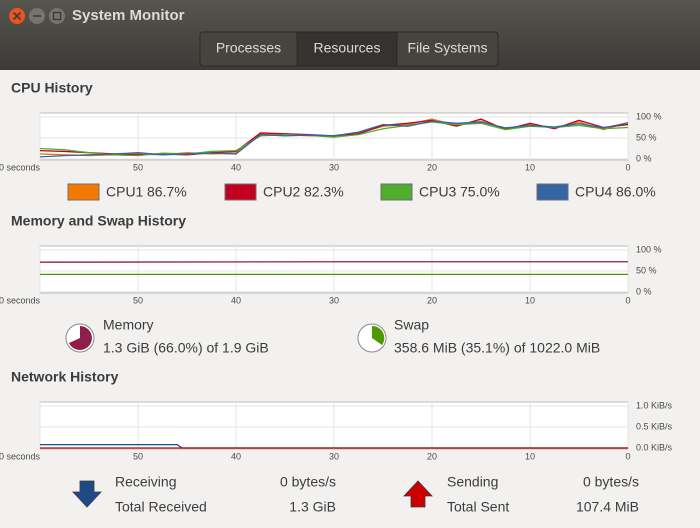 The width and height of the screenshot is (700, 528). Describe the element at coordinates (98, 221) in the screenshot. I see `section-title: Memory and Swap History` at that location.